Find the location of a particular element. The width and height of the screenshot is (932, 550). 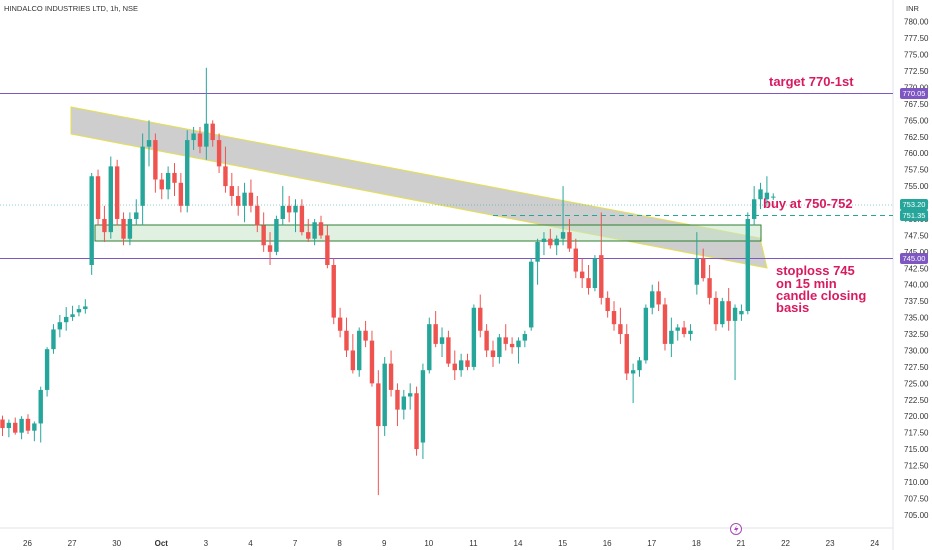

flash-icon is located at coordinates (736, 529).